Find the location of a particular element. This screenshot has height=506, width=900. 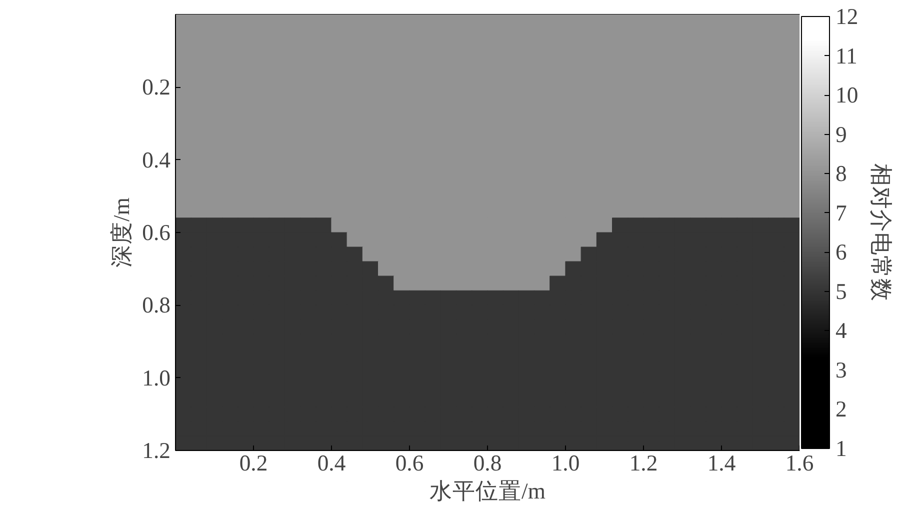

color-bar-label: 7 is located at coordinates (841, 213).